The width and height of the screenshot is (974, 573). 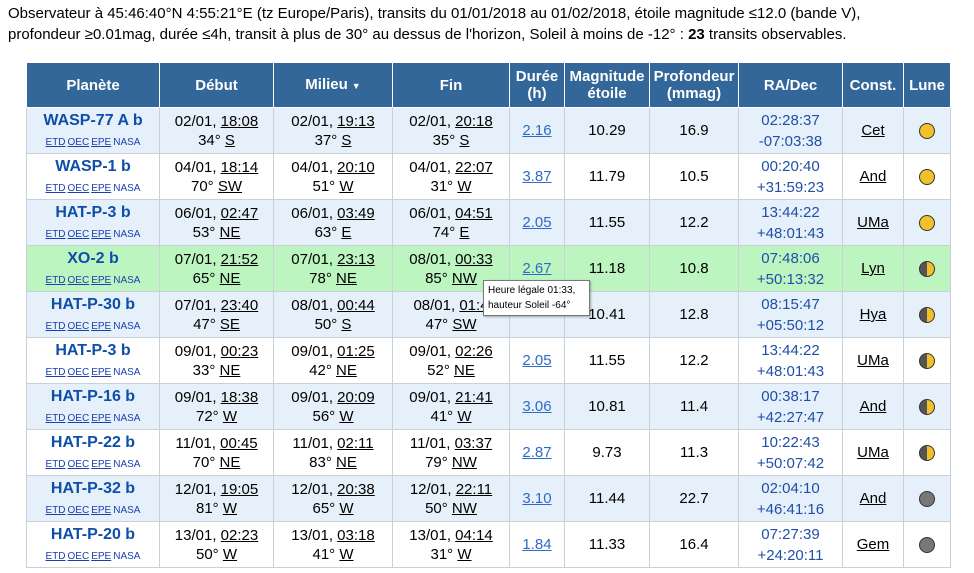 I want to click on planet-name: HAT-P-20 b, so click(x=93, y=534).